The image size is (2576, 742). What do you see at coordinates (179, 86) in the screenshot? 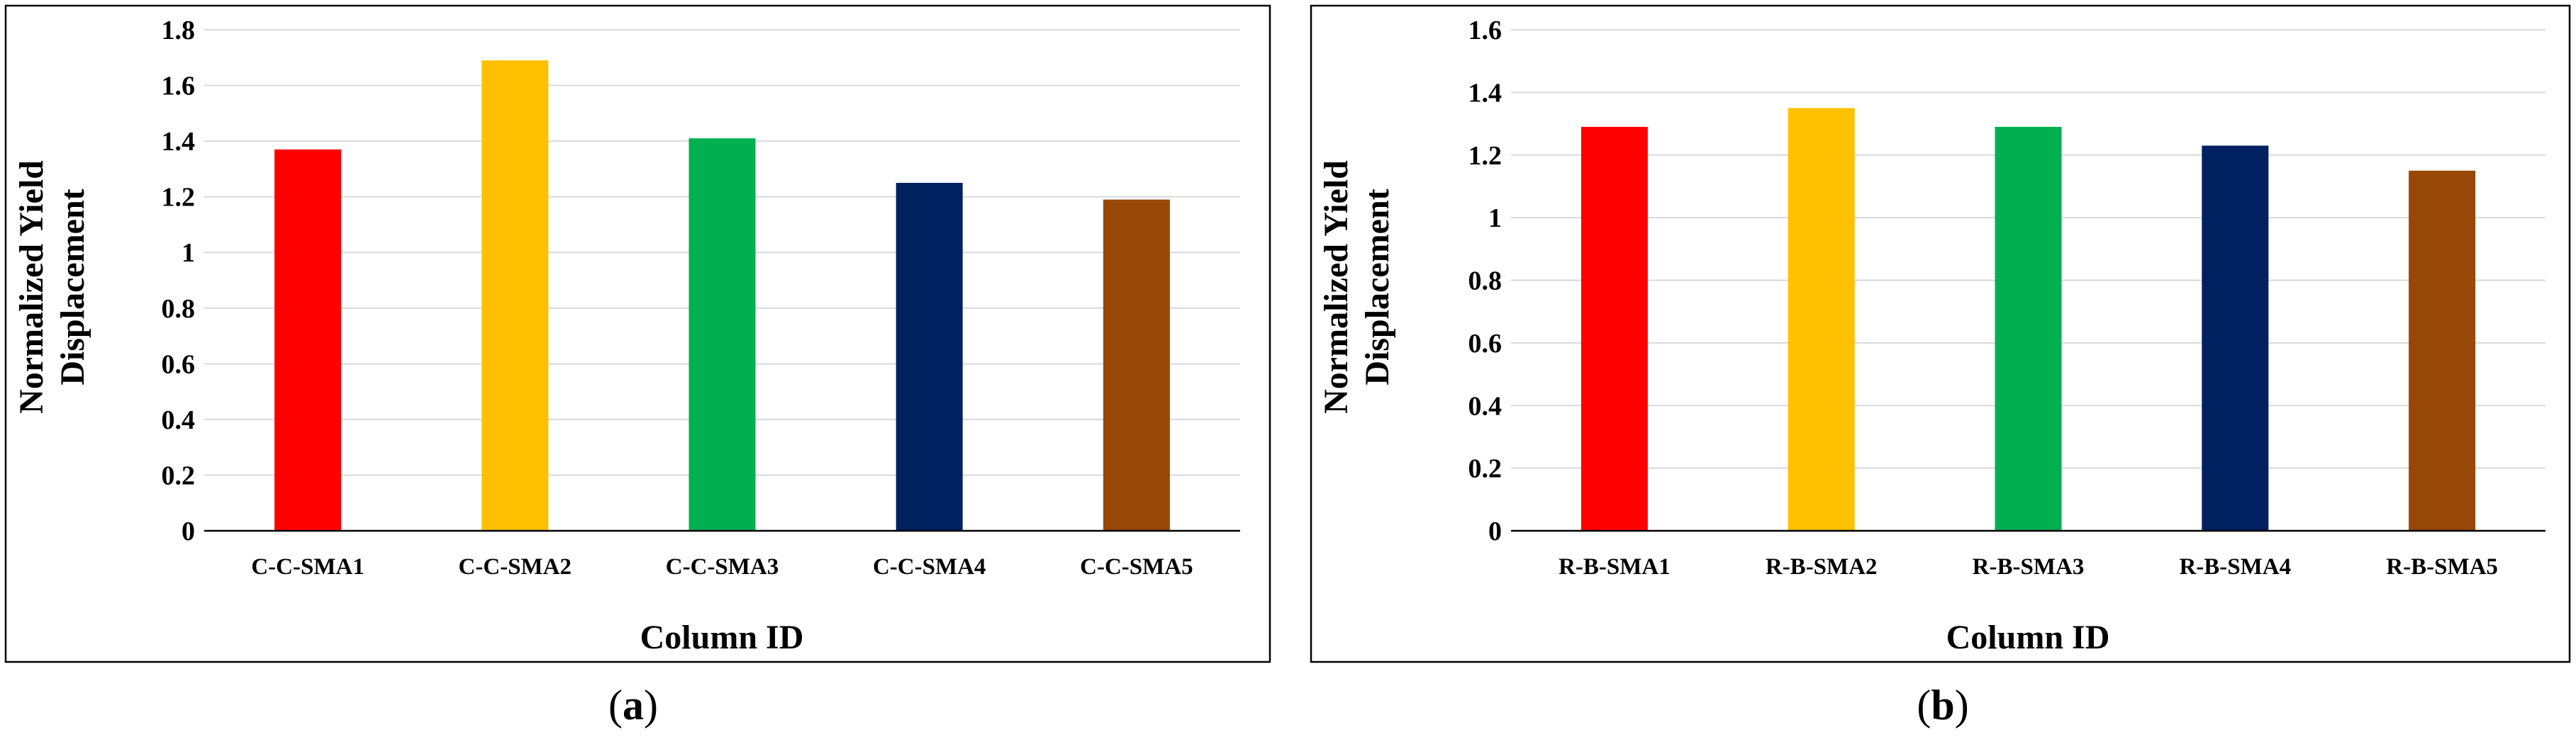
I see `chart-a-y-tick-label: 1.6` at bounding box center [179, 86].